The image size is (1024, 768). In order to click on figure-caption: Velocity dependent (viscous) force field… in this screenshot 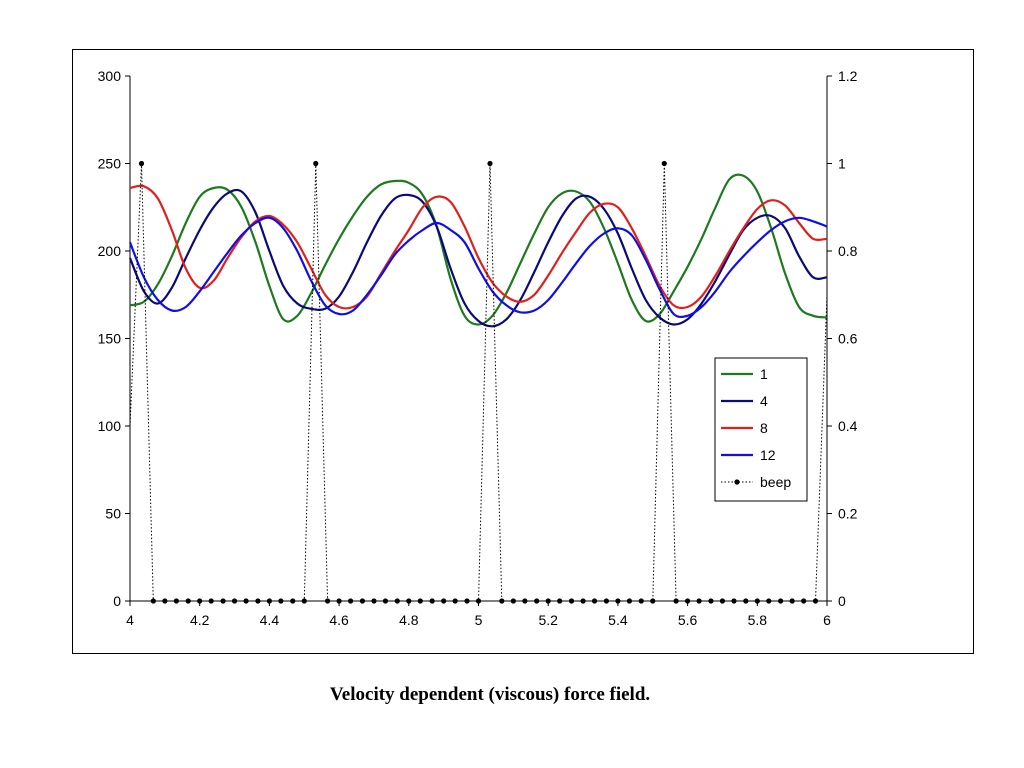, I will do `click(490, 694)`.